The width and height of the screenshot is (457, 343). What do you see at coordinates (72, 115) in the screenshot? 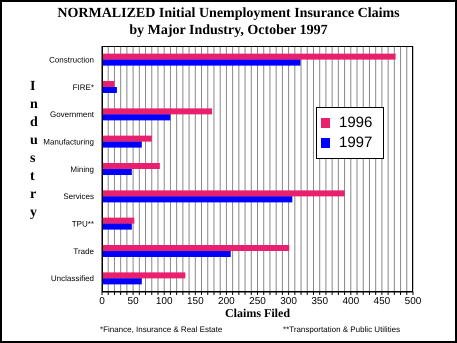
I see `y-tick-label: Government` at bounding box center [72, 115].